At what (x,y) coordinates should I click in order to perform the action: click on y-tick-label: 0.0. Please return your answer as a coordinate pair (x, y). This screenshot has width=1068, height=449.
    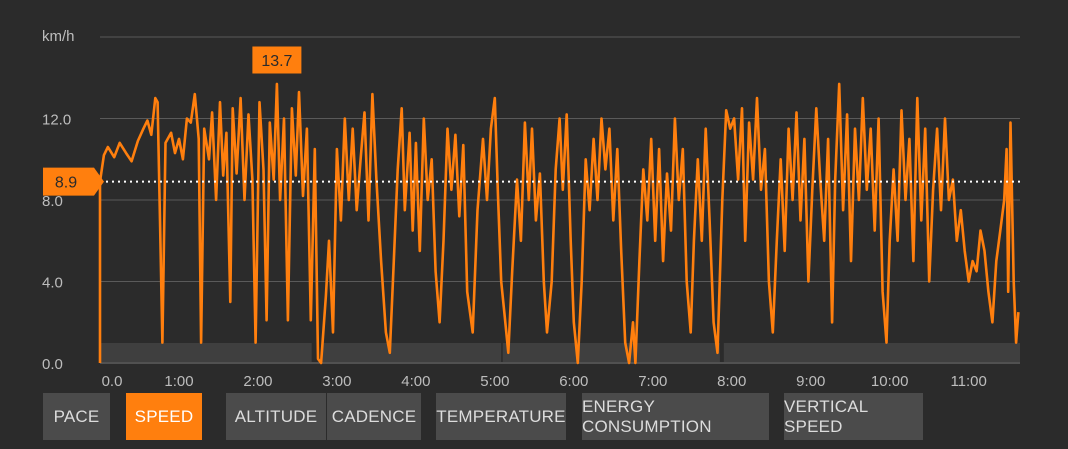
    Looking at the image, I should click on (52, 364).